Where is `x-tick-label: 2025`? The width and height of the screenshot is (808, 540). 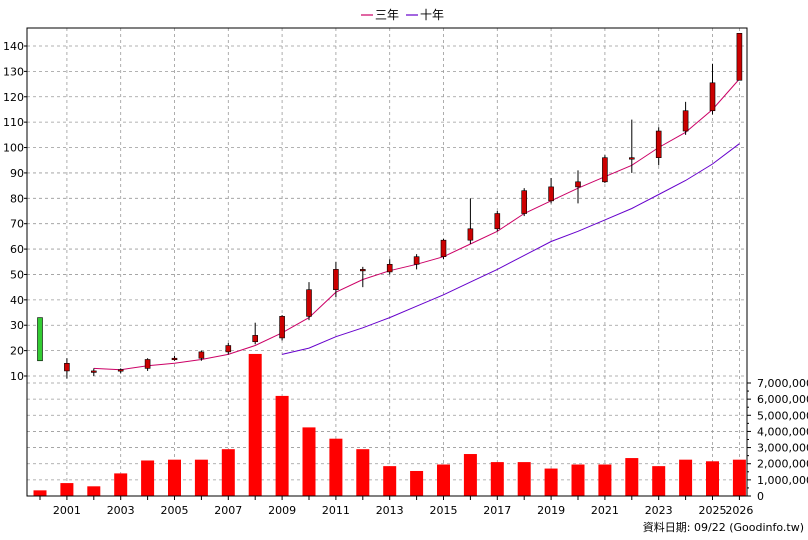 x-tick-label: 2025 is located at coordinates (713, 510).